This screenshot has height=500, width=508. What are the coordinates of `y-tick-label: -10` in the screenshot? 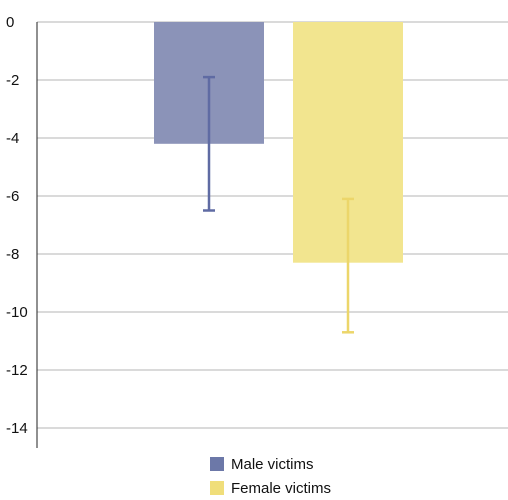 It's located at (17, 312).